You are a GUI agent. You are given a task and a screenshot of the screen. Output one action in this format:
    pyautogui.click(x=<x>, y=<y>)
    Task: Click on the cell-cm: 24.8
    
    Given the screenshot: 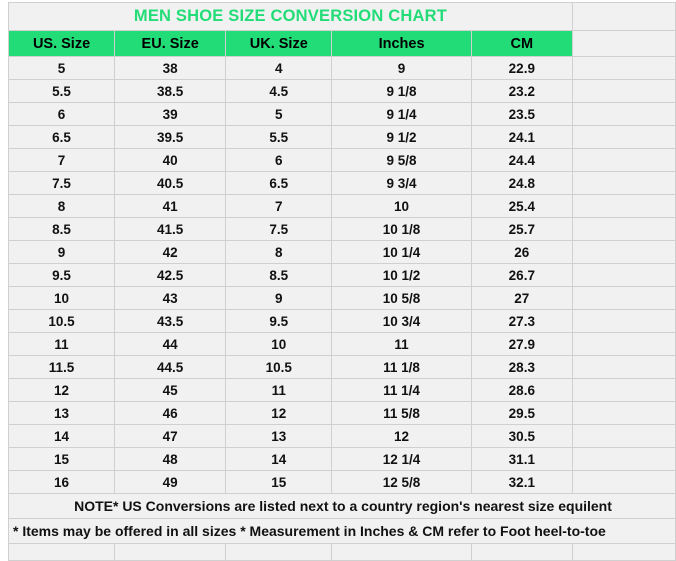 What is the action you would take?
    pyautogui.click(x=521, y=183)
    